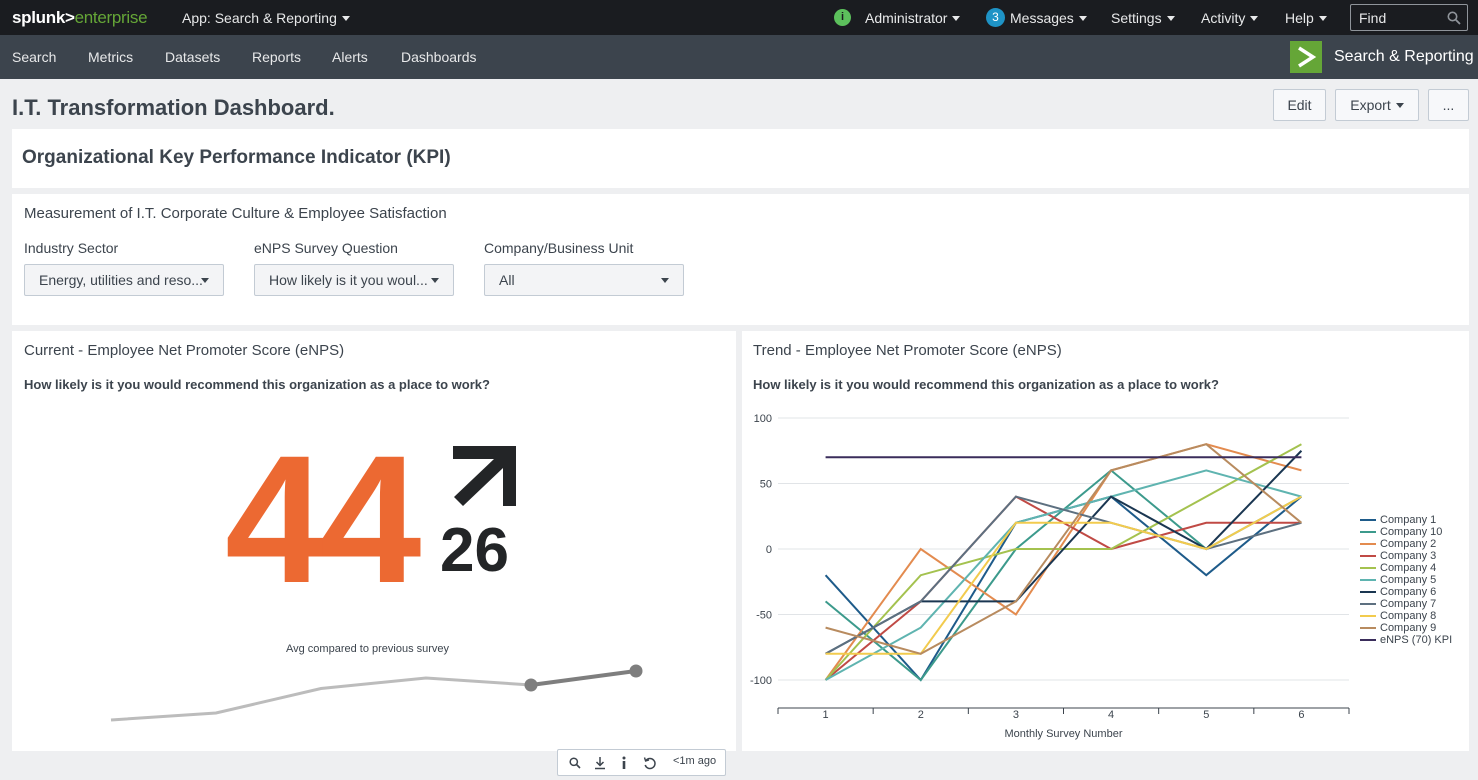 Image resolution: width=1478 pixels, height=780 pixels. I want to click on survey-question-label: eNPS Survey Question, so click(326, 248).